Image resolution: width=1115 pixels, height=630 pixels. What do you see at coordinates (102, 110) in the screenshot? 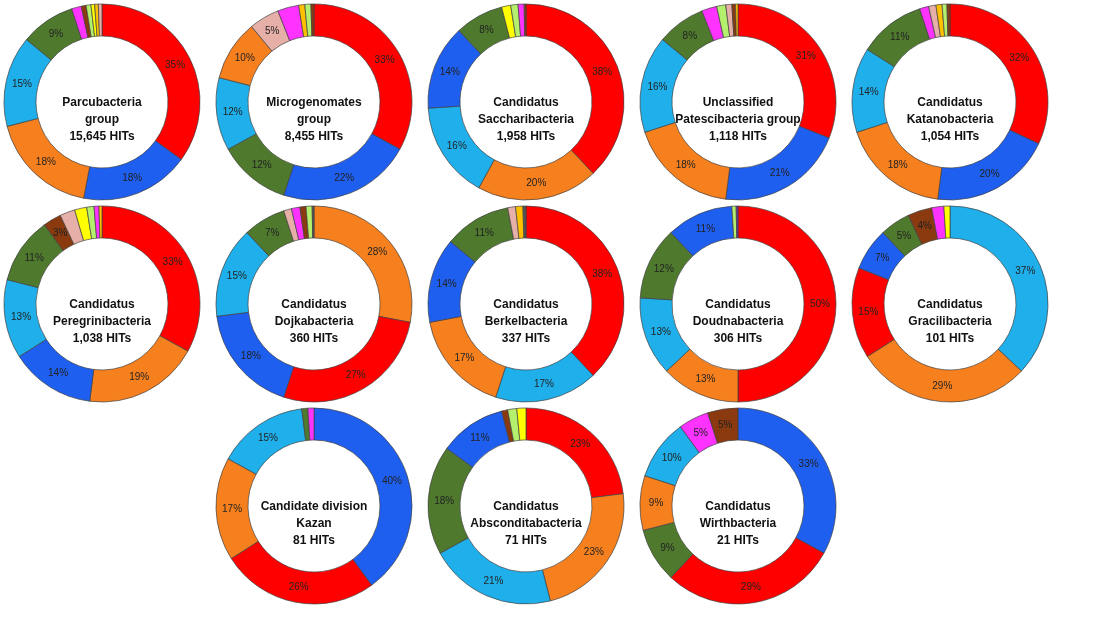
I see `text: Parcubacteria group` at bounding box center [102, 110].